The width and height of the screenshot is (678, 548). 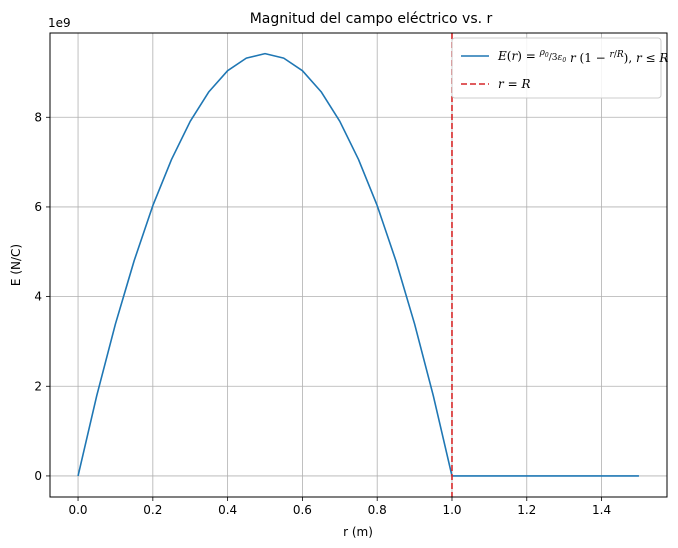 I want to click on y-axis-offset-text: 1e9, so click(x=59, y=23).